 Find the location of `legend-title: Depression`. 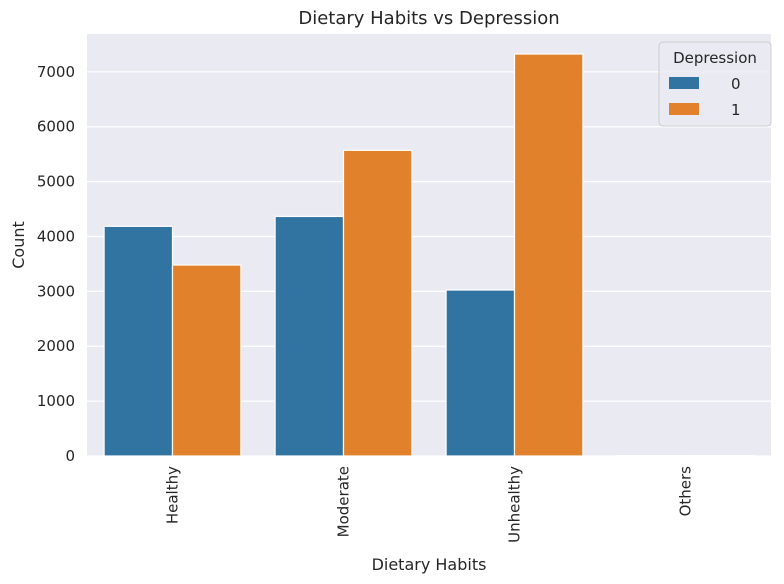

legend-title: Depression is located at coordinates (715, 58).